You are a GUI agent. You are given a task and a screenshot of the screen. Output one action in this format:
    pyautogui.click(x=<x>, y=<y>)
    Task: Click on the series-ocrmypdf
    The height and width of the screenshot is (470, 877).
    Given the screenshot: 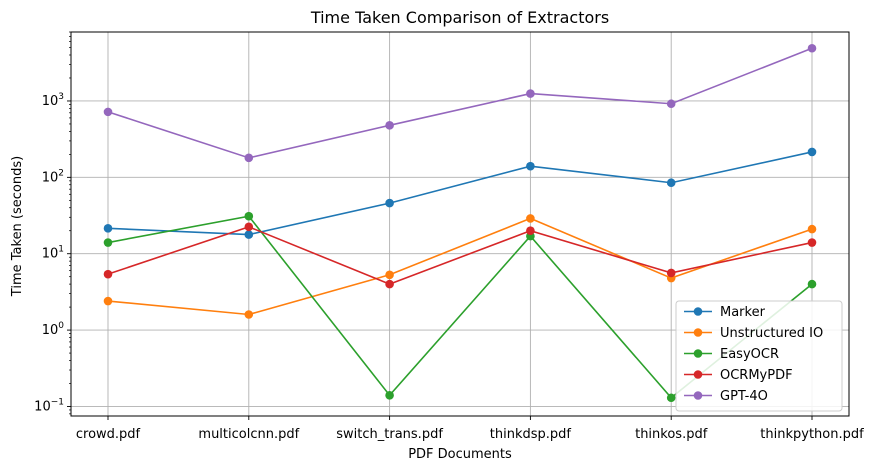 What is the action you would take?
    pyautogui.click(x=460, y=255)
    